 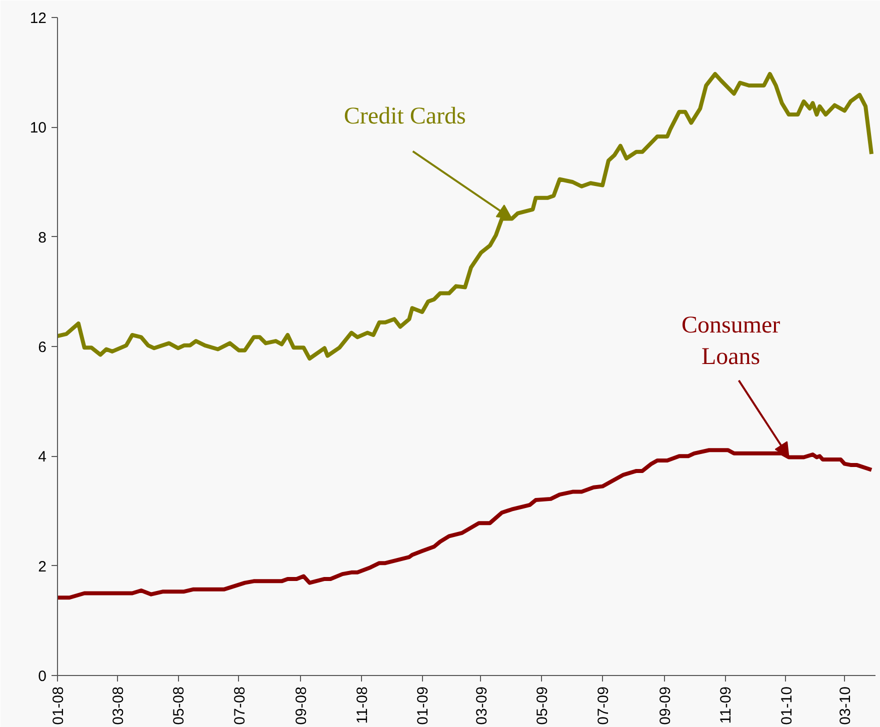 What do you see at coordinates (362, 705) in the screenshot?
I see `x-tick-label: 11-08` at bounding box center [362, 705].